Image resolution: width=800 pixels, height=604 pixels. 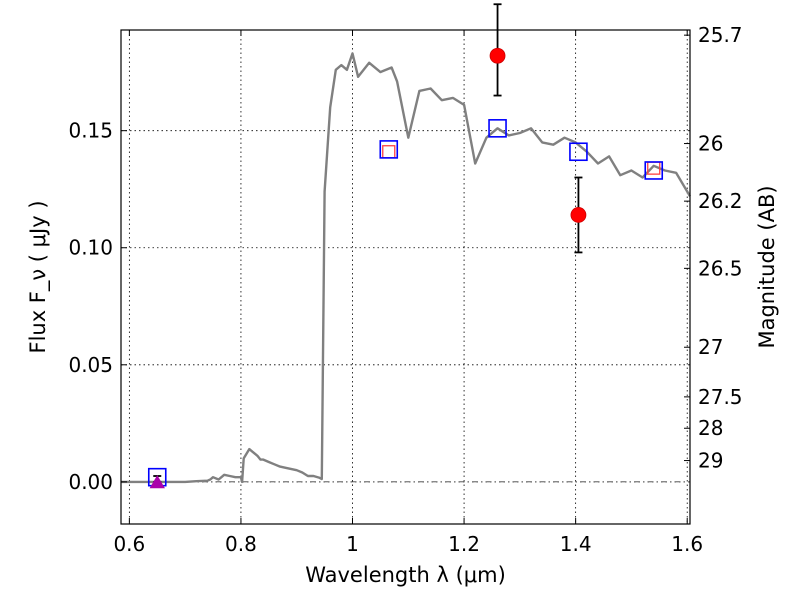 I want to click on x-tick-label: 0.8, so click(x=241, y=544).